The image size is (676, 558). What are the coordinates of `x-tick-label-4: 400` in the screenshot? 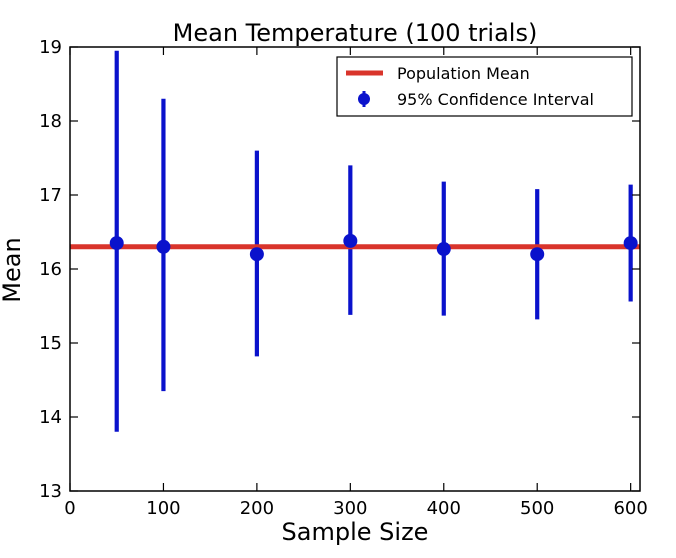 It's located at (444, 508).